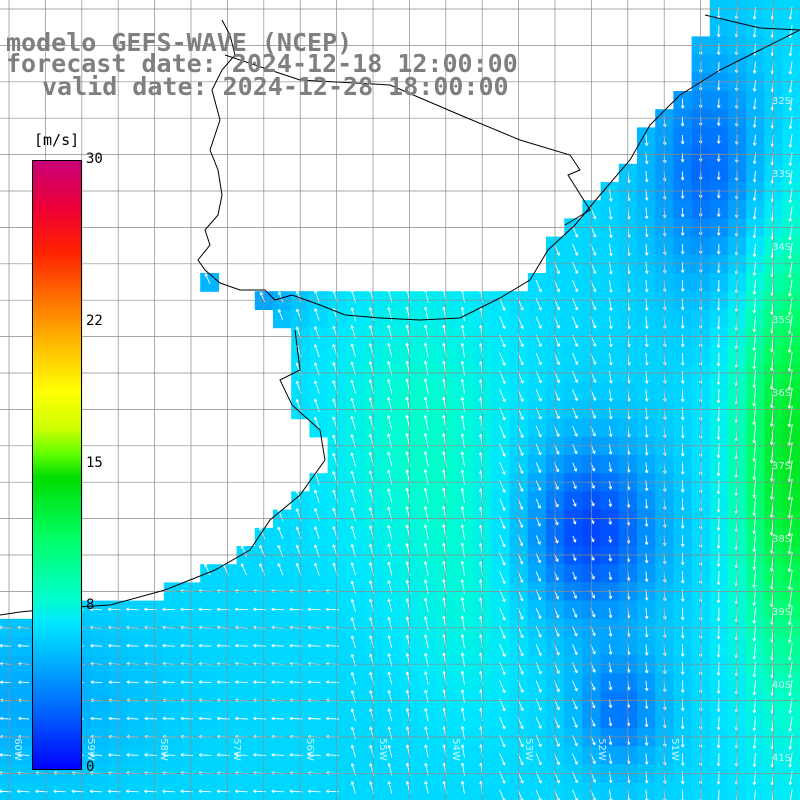 The width and height of the screenshot is (800, 800). Describe the element at coordinates (90, 749) in the screenshot. I see `lon-label: 59W` at that location.